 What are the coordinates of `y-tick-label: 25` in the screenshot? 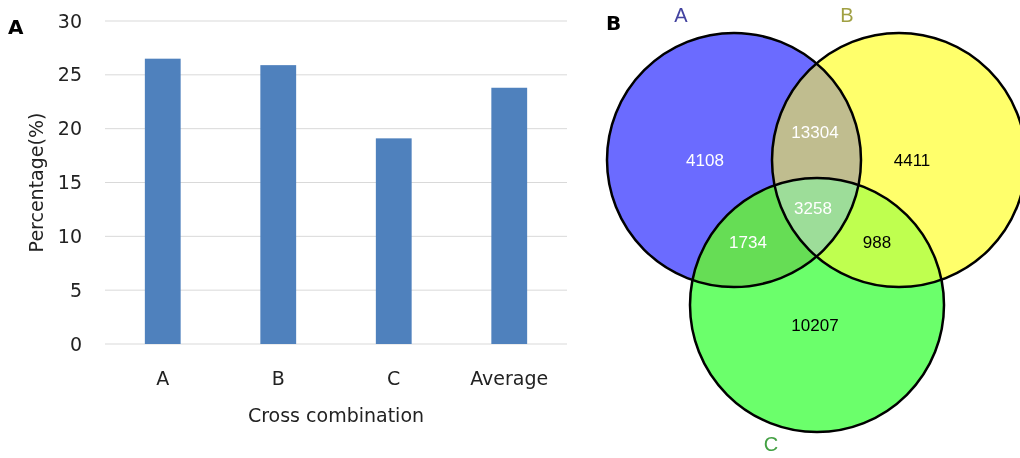 It's located at (69, 74).